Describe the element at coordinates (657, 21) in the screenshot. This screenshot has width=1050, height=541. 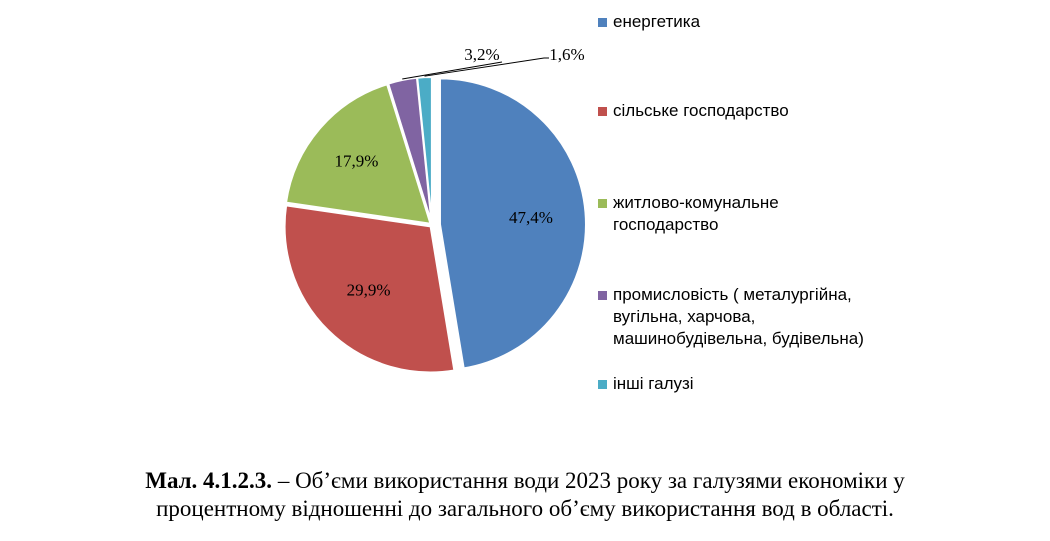
I see `legend-label: енергетика` at that location.